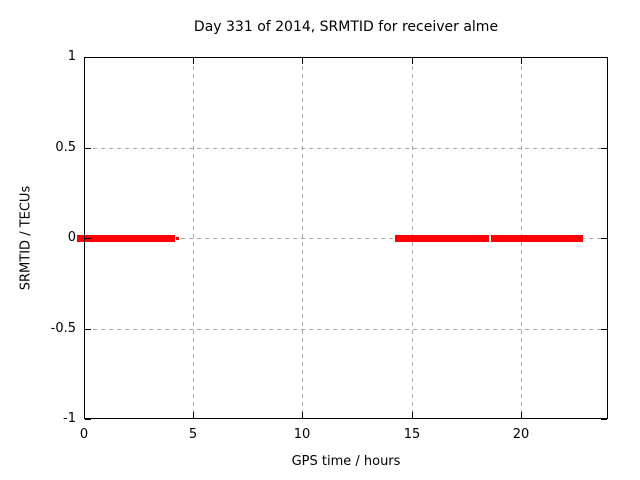 The image size is (640, 480). What do you see at coordinates (302, 434) in the screenshot?
I see `x-tick-label: 10` at bounding box center [302, 434].